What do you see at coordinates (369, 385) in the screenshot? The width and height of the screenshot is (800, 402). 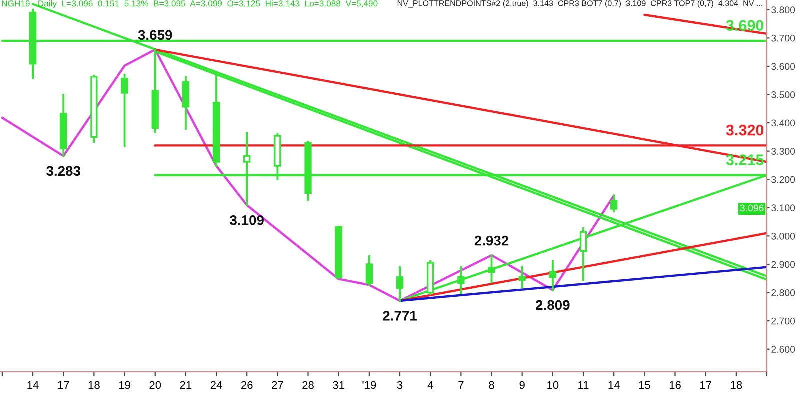 I see `x-tick-label: '19` at bounding box center [369, 385].